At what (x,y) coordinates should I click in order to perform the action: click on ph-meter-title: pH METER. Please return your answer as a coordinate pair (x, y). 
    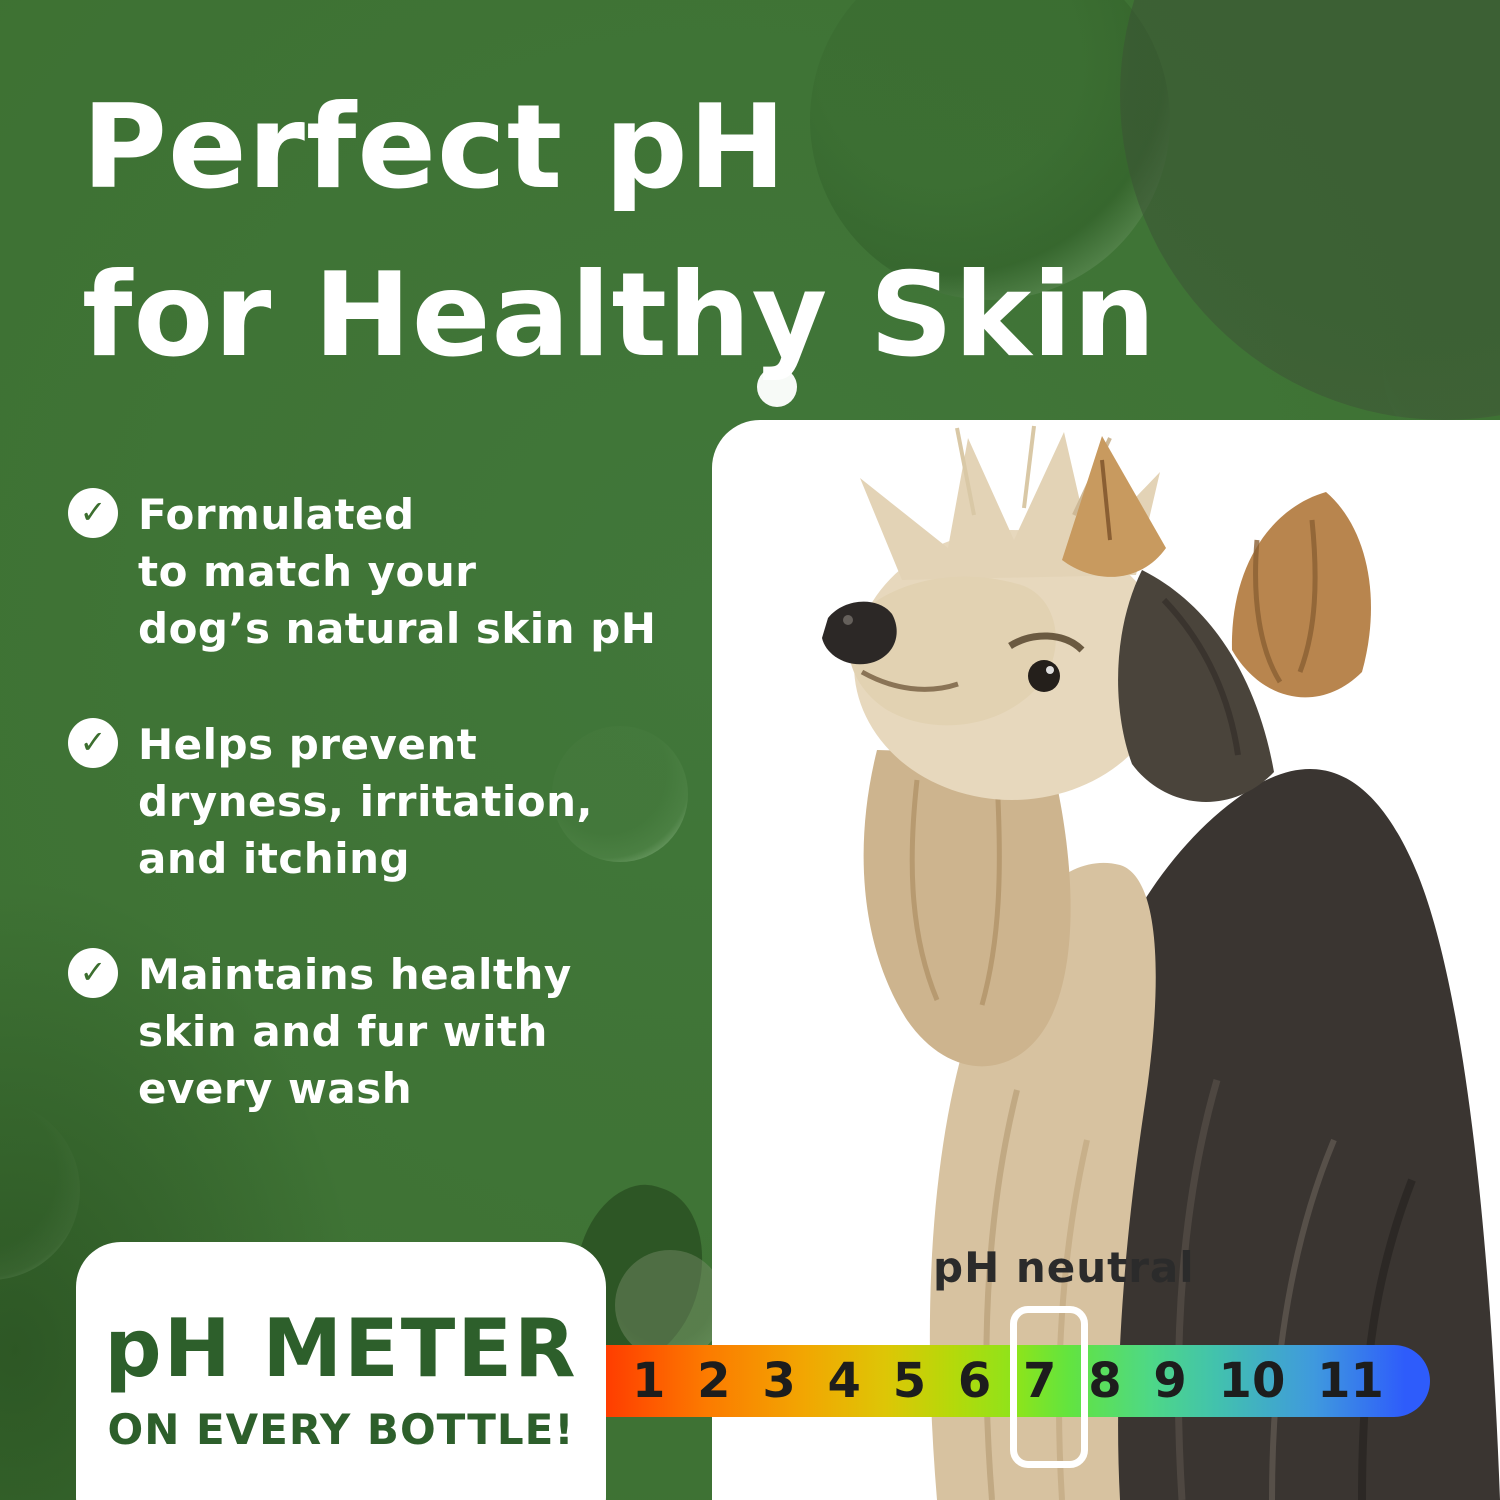
    Looking at the image, I should click on (341, 1348).